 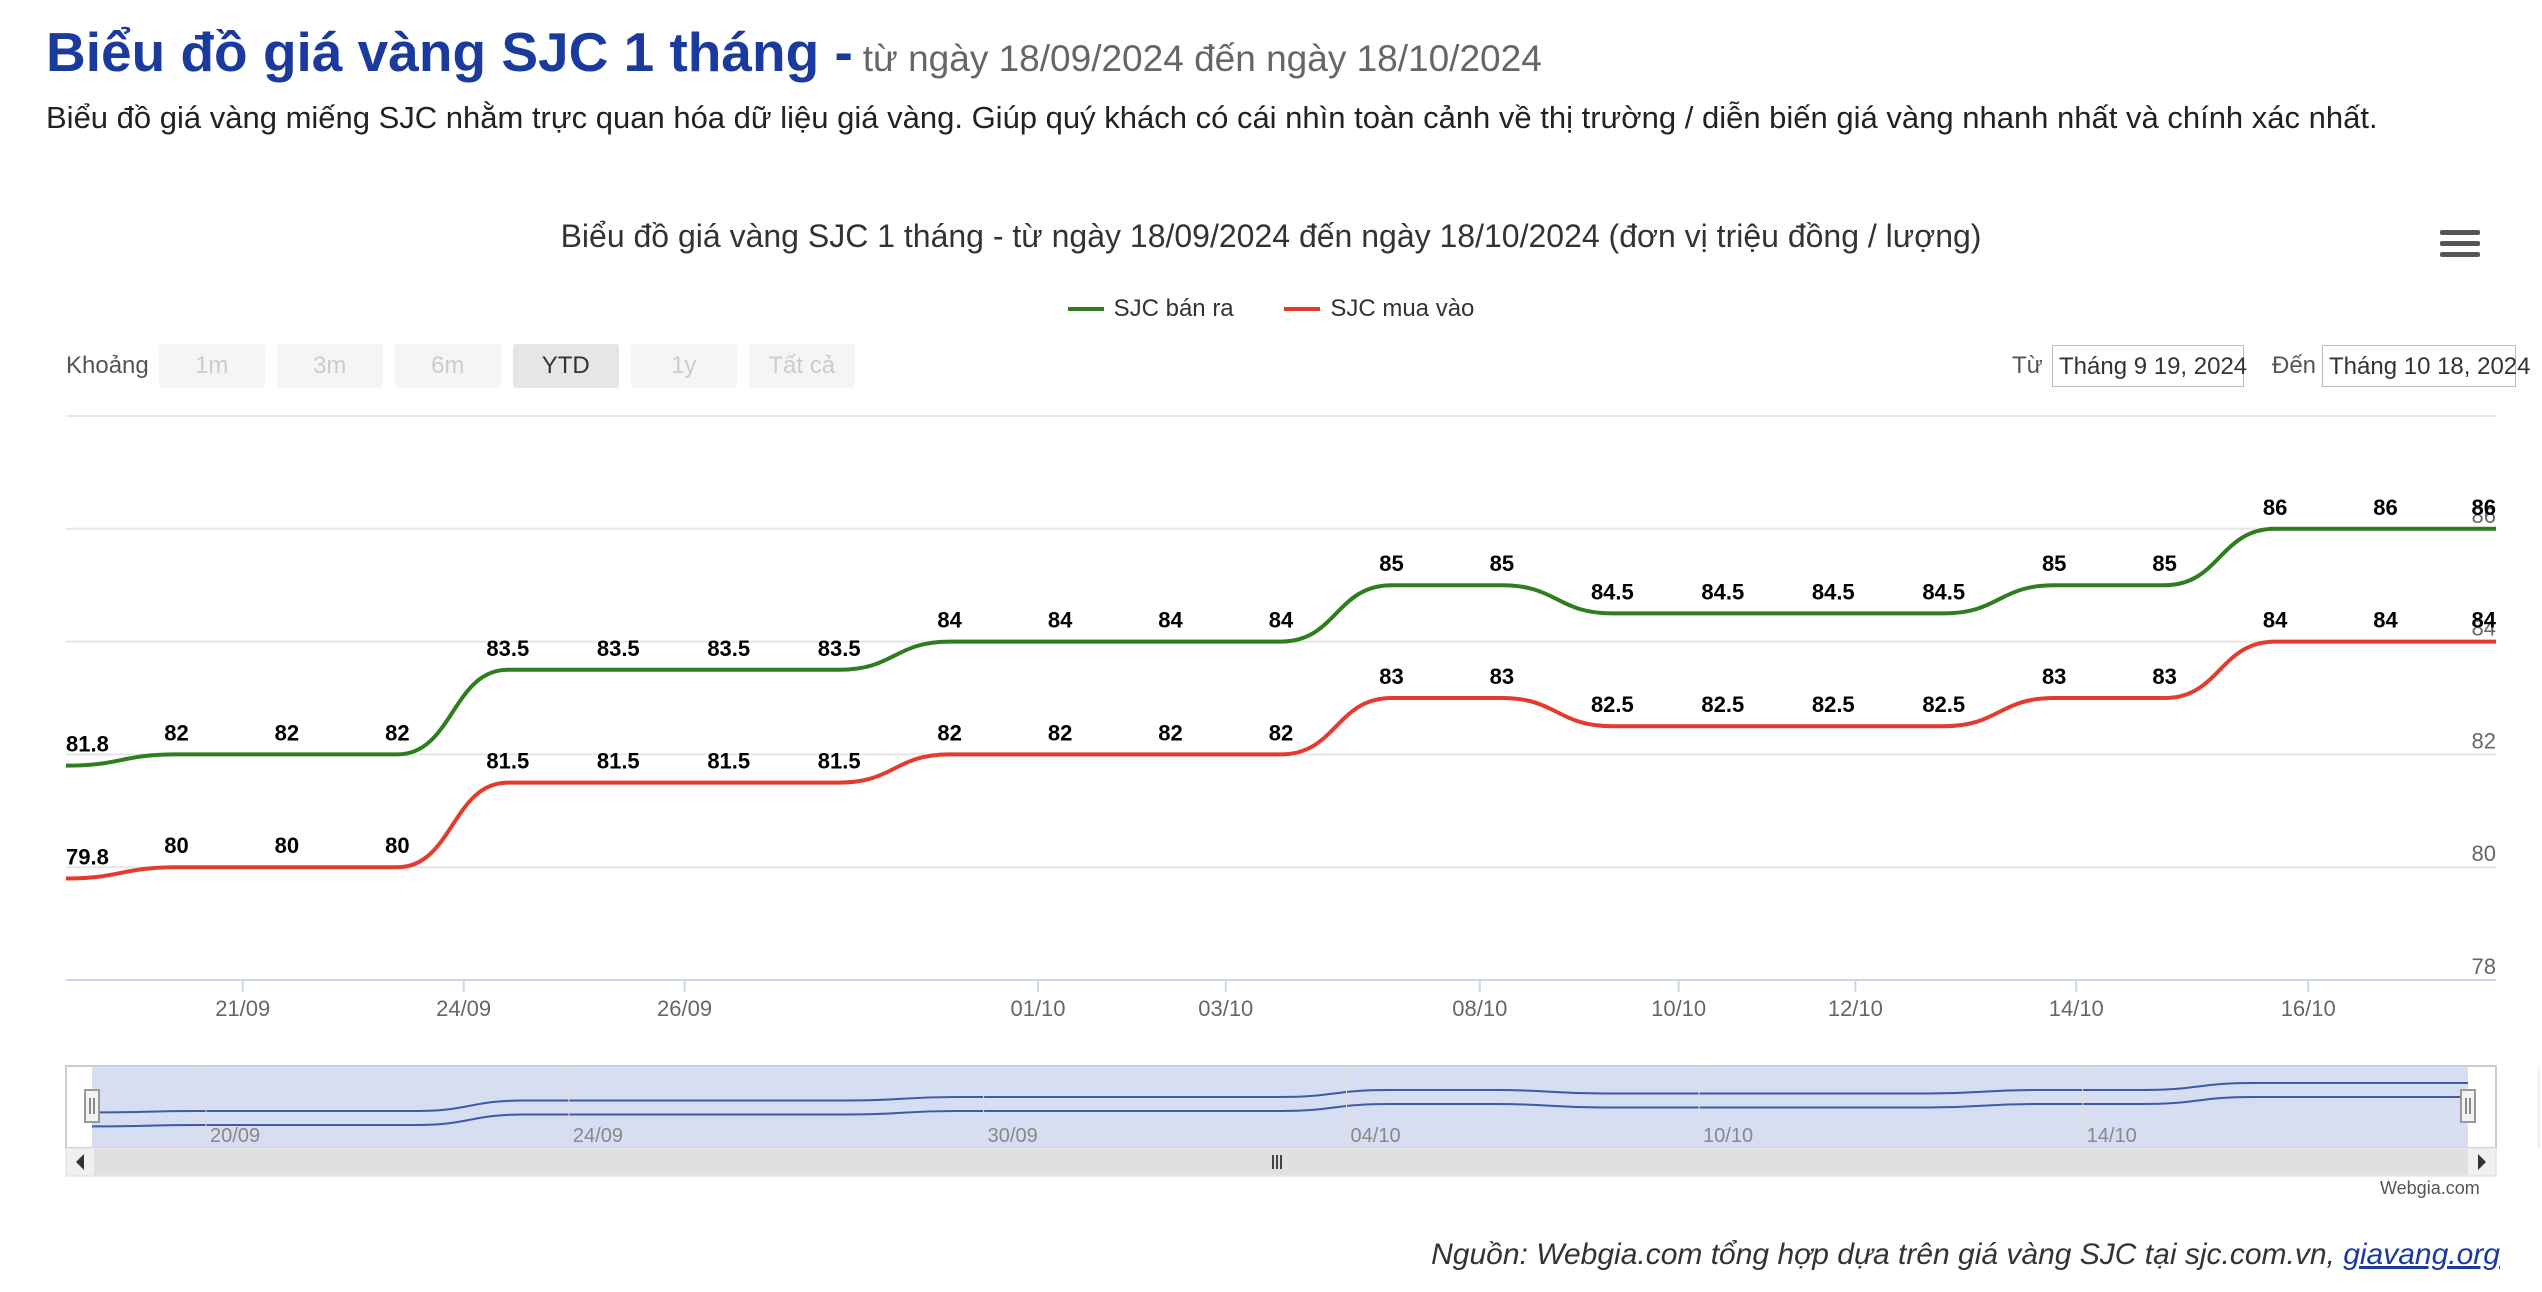 What do you see at coordinates (2484, 515) in the screenshot?
I see `y-tick-label: 86` at bounding box center [2484, 515].